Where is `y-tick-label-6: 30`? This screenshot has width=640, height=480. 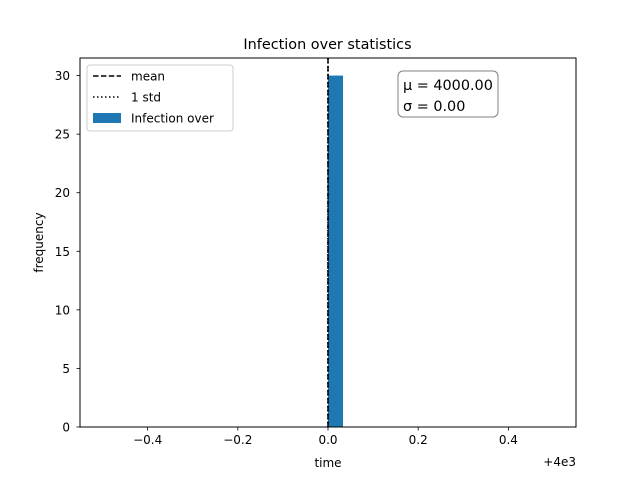 y-tick-label-6: 30 is located at coordinates (62, 76).